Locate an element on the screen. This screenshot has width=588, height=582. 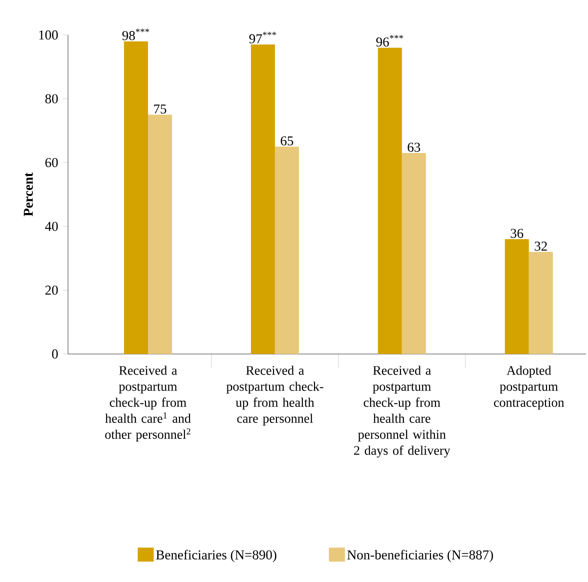
x-tick-label: Received a postpartum check-up from health care personnel within 2 days of delivery is located at coordinates (402, 412).